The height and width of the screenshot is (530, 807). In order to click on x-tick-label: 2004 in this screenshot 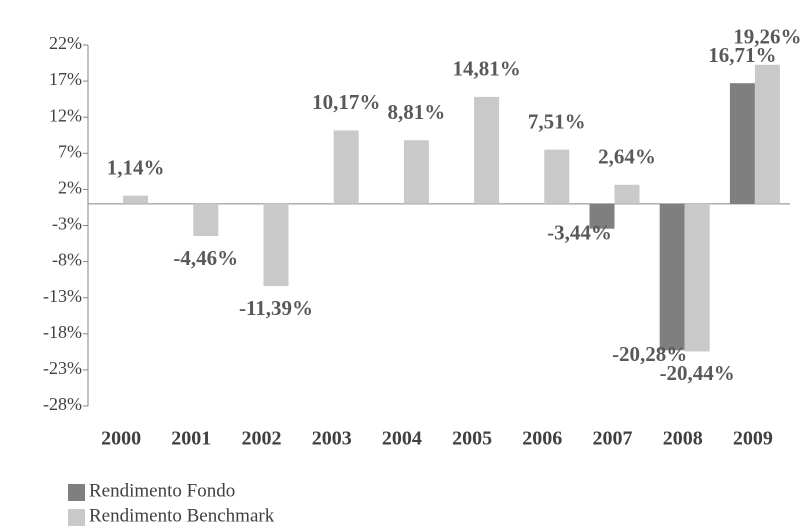, I will do `click(402, 439)`.